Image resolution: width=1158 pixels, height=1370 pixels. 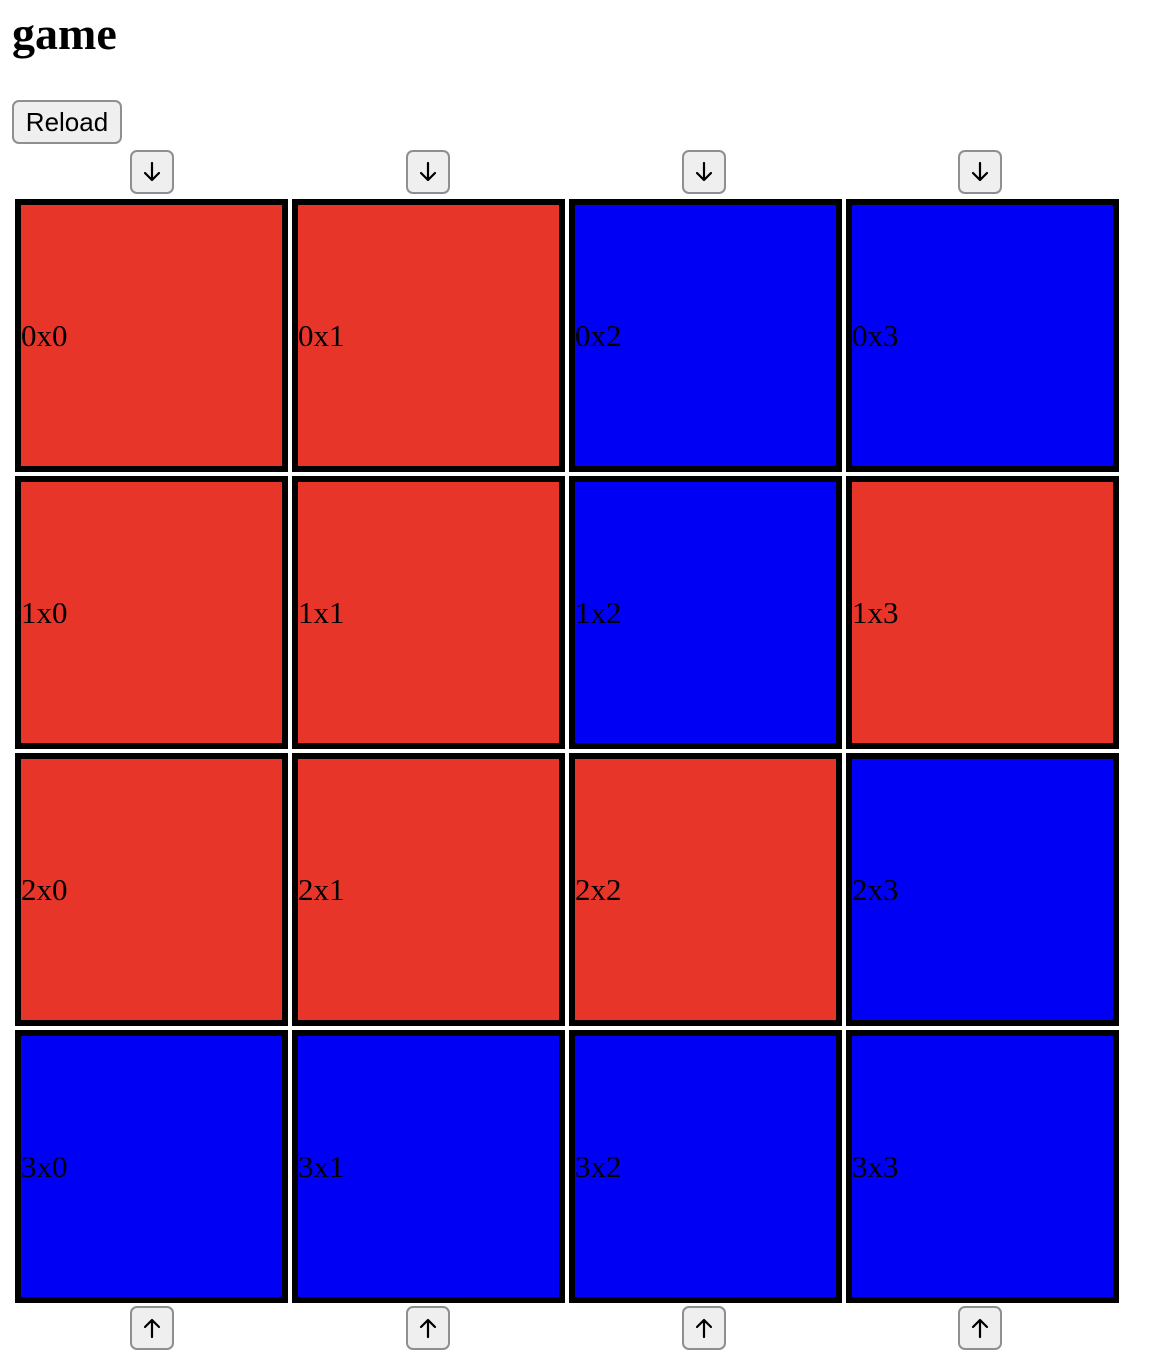 I want to click on cell-2x0: 2x0, so click(x=151, y=889).